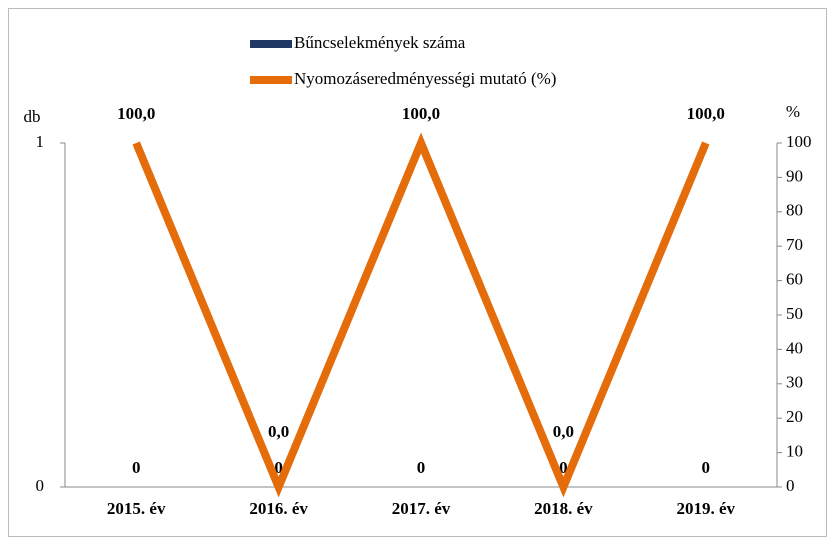 The width and height of the screenshot is (834, 545). Describe the element at coordinates (793, 111) in the screenshot. I see `y2-axis-title: %` at that location.